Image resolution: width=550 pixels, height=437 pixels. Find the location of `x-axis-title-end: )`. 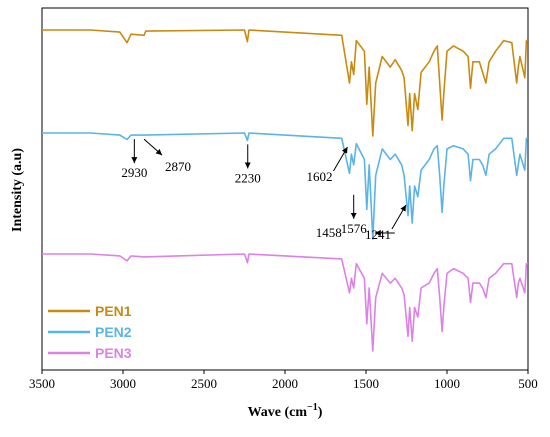

x-axis-title-end: ) is located at coordinates (320, 412).